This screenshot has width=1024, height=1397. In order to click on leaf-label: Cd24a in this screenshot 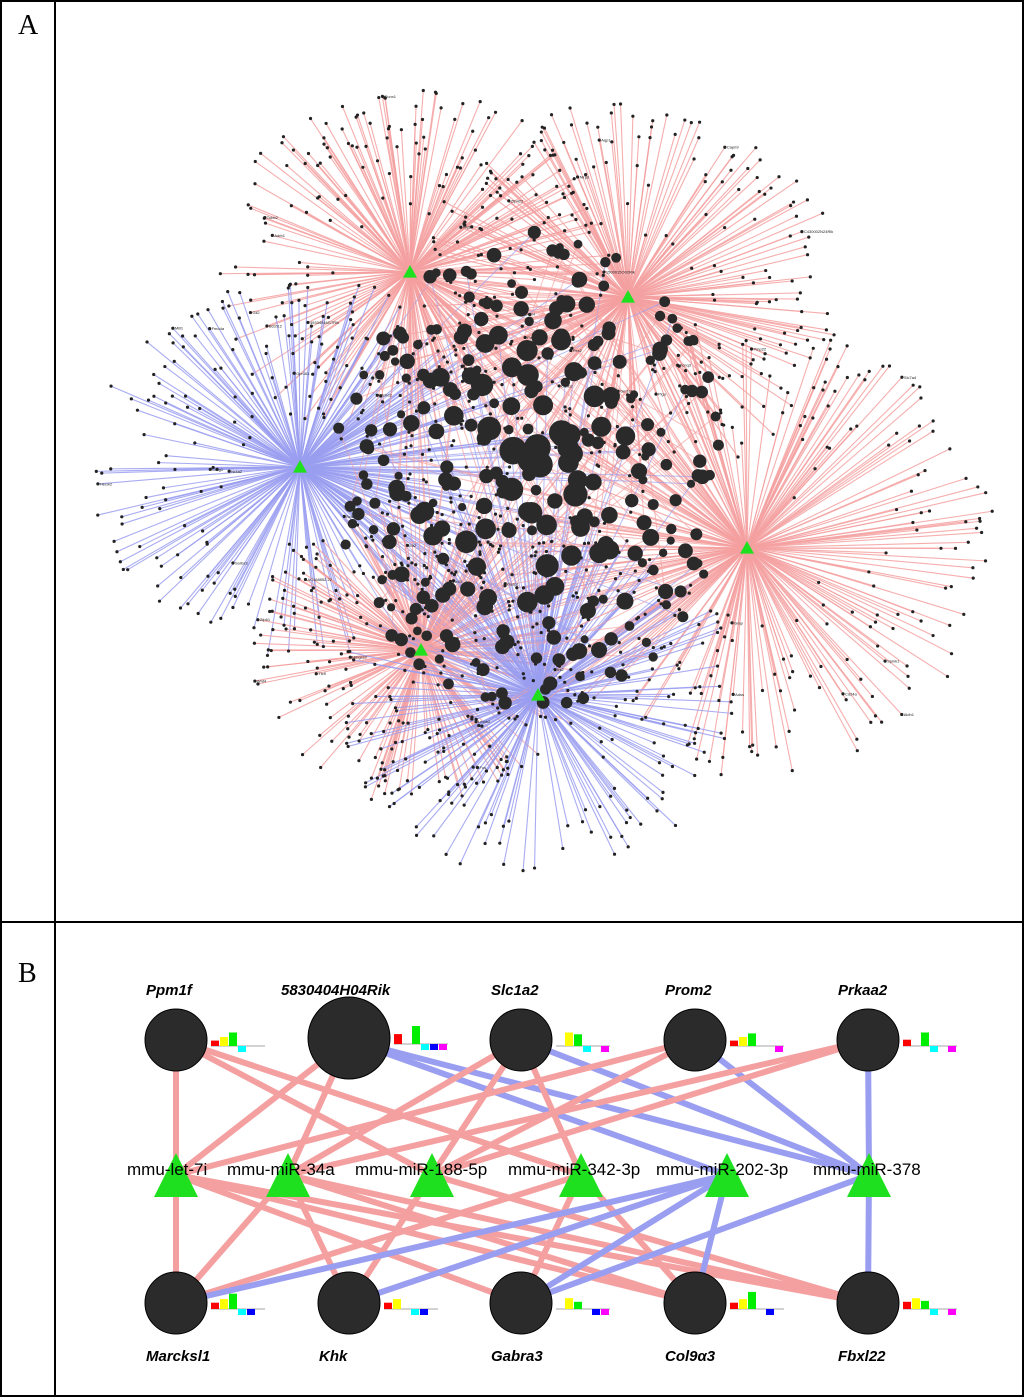, I will do `click(851, 693)`.